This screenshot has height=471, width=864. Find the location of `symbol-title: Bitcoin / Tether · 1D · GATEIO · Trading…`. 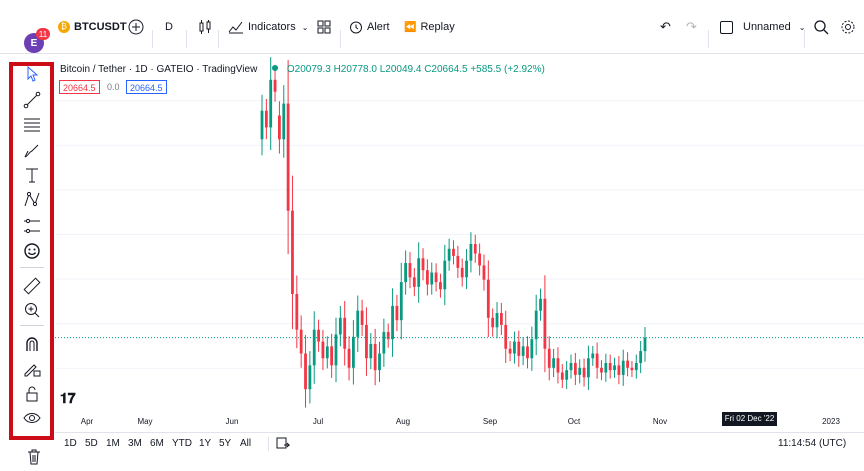

symbol-title: Bitcoin / Tether · 1D · GATEIO · Trading… is located at coordinates (159, 69).